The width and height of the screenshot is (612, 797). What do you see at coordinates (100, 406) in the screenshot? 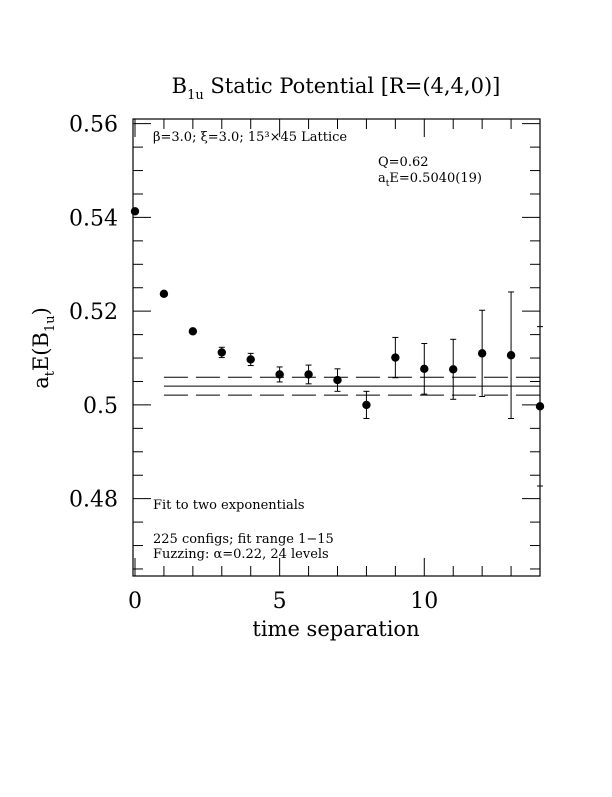
I see `y-tick-label: 0.5` at bounding box center [100, 406].